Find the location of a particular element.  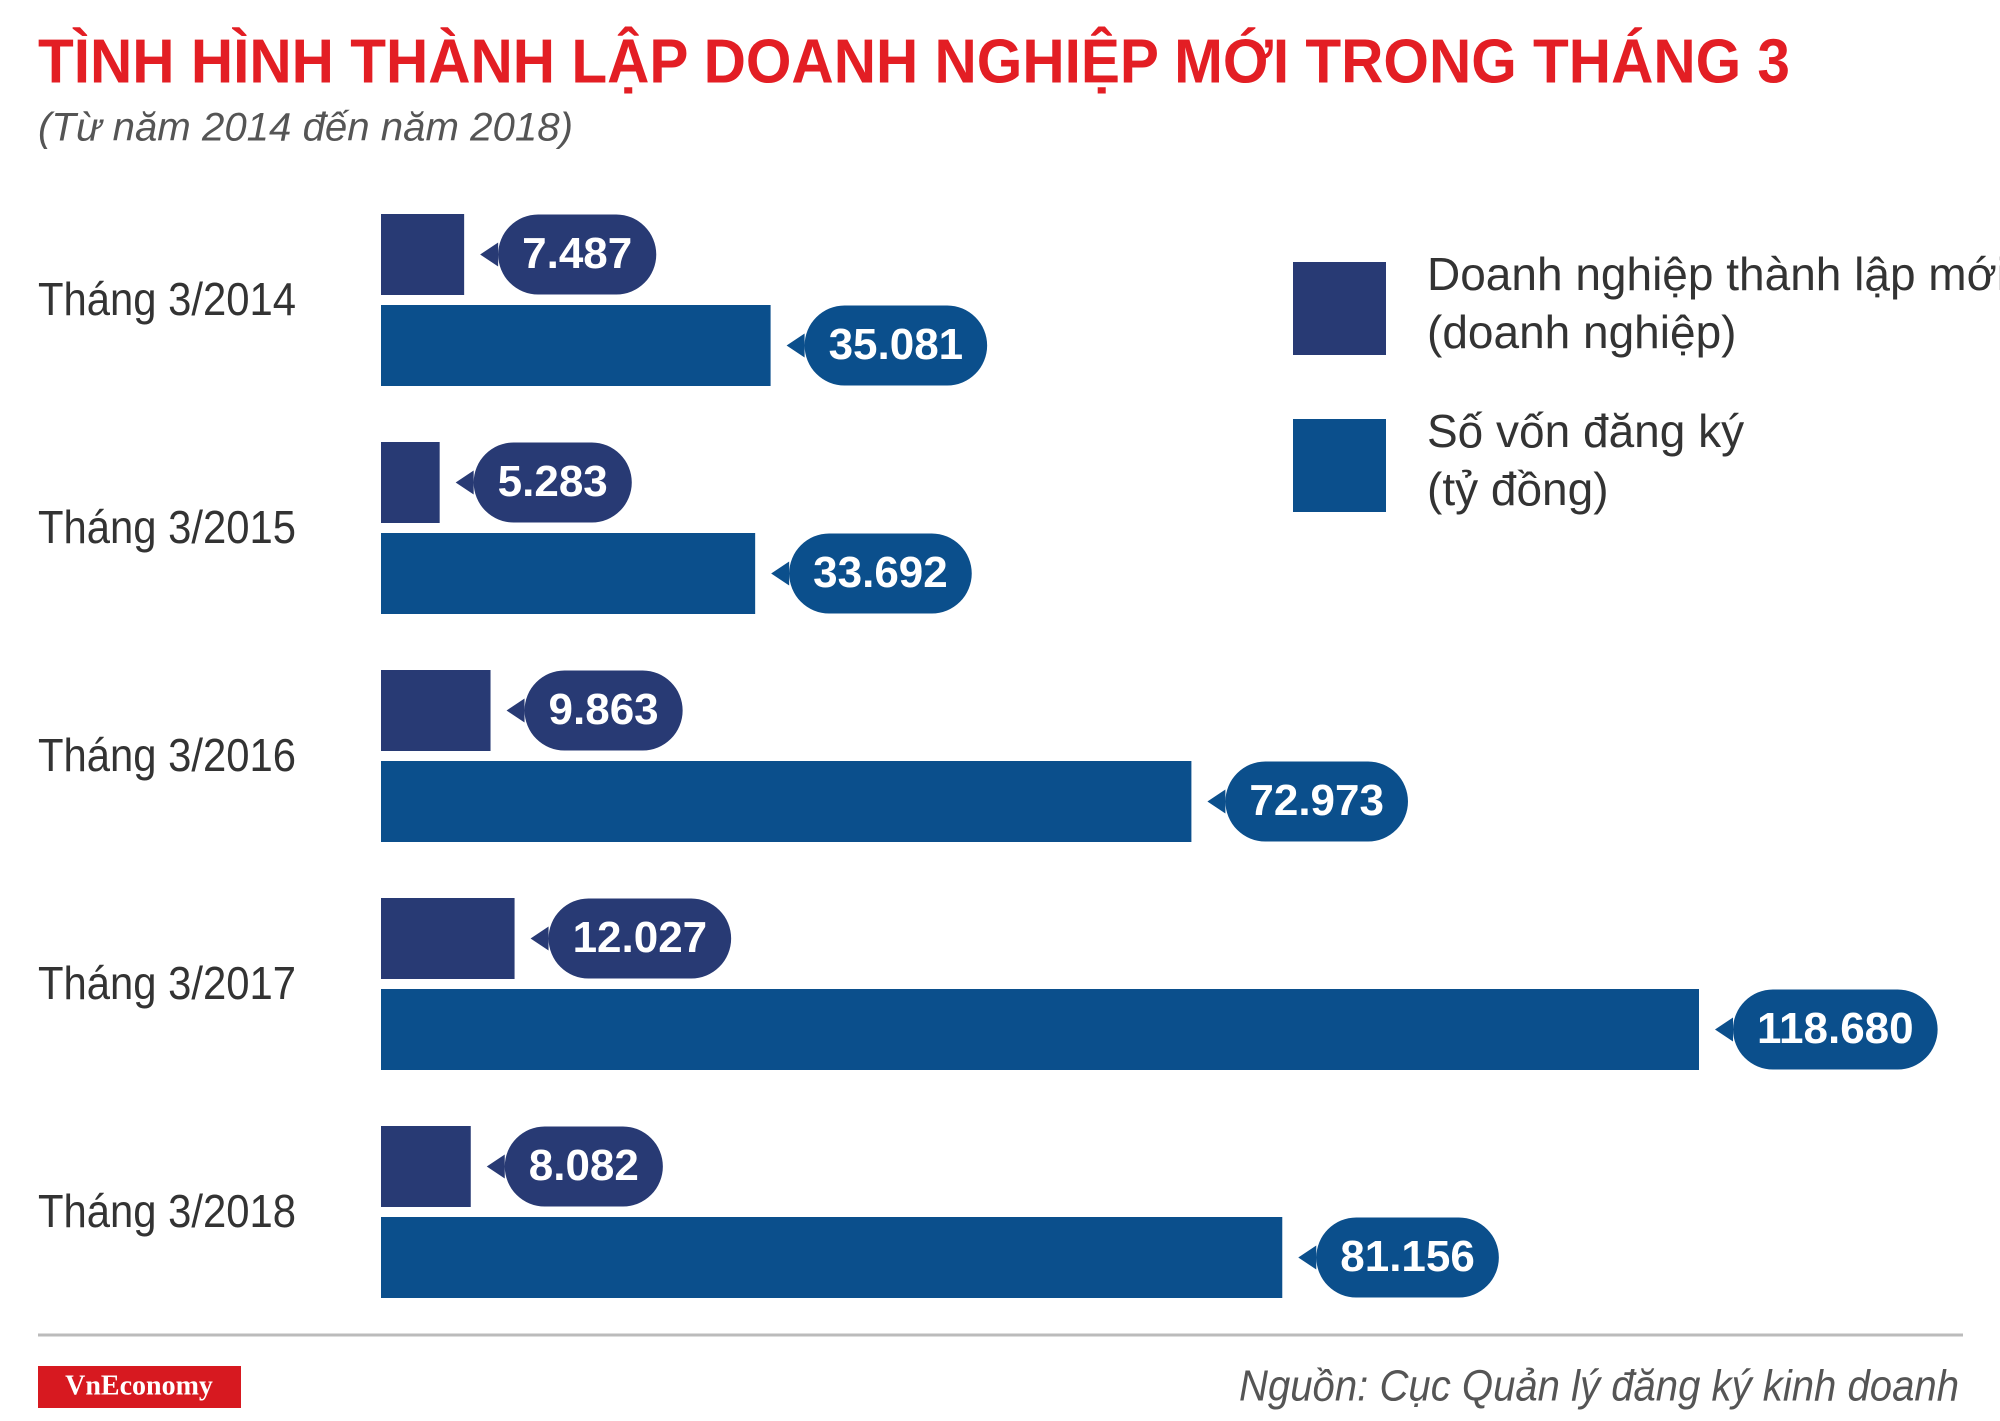

value-bubble: 33.692 is located at coordinates (871, 573).